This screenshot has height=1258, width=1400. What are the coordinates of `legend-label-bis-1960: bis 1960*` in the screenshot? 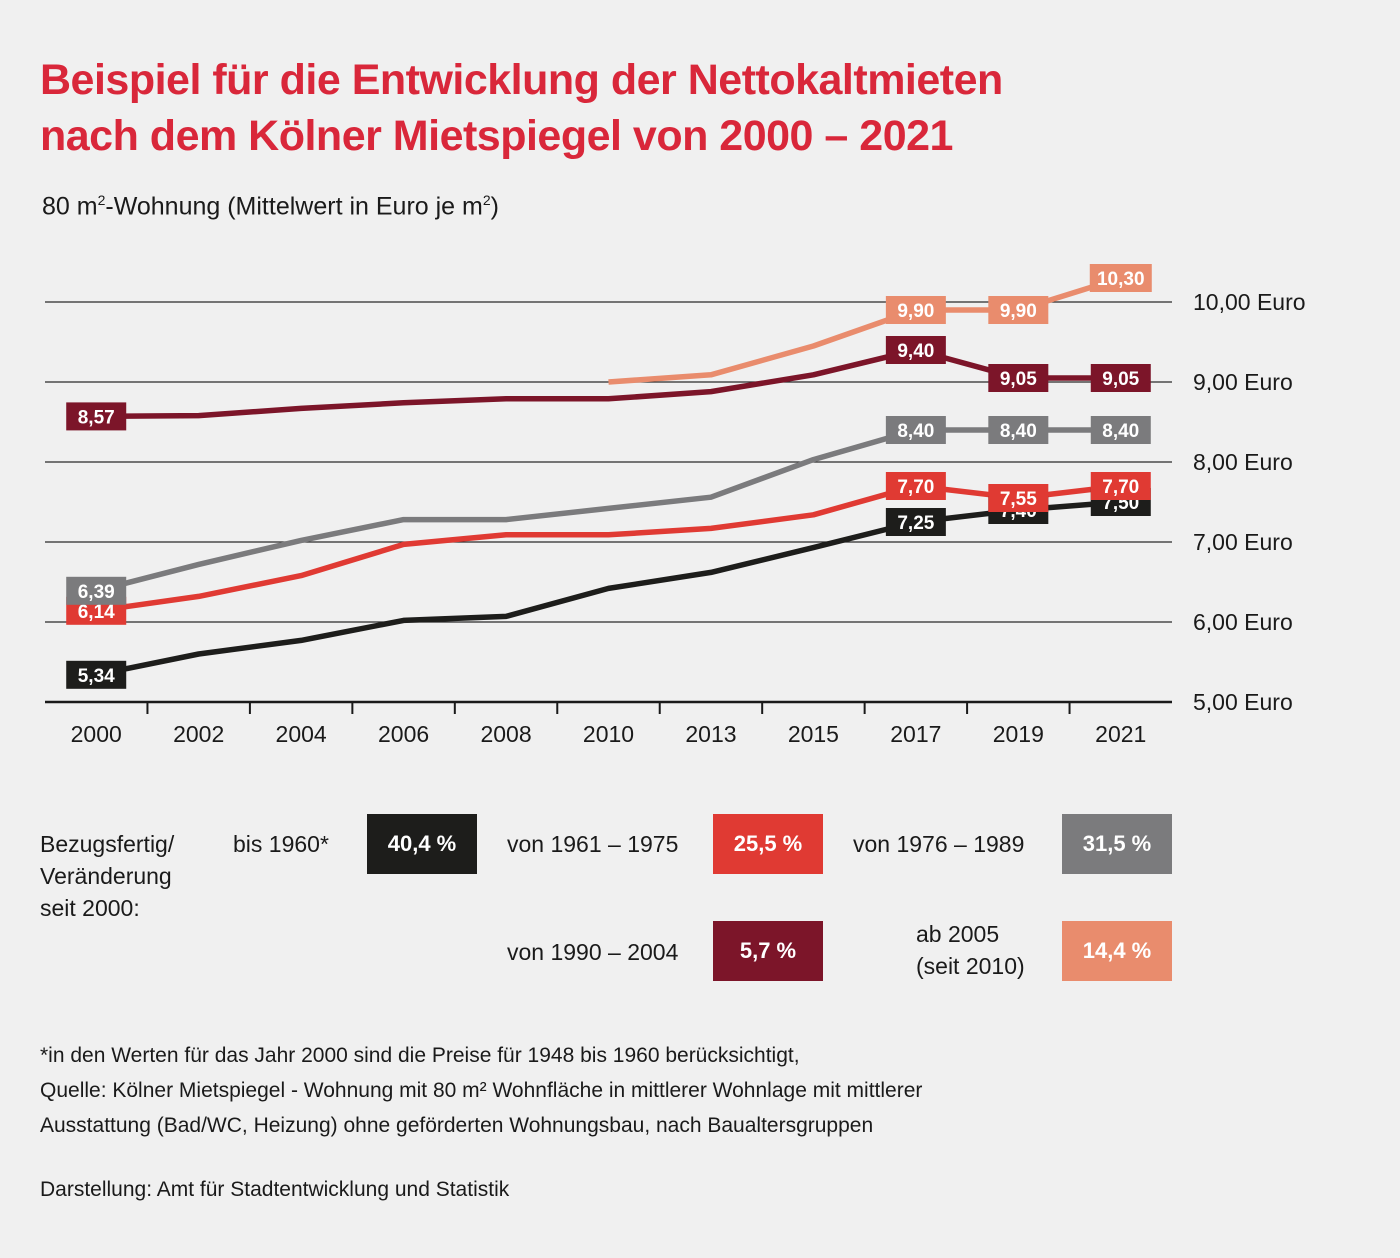 It's located at (281, 844).